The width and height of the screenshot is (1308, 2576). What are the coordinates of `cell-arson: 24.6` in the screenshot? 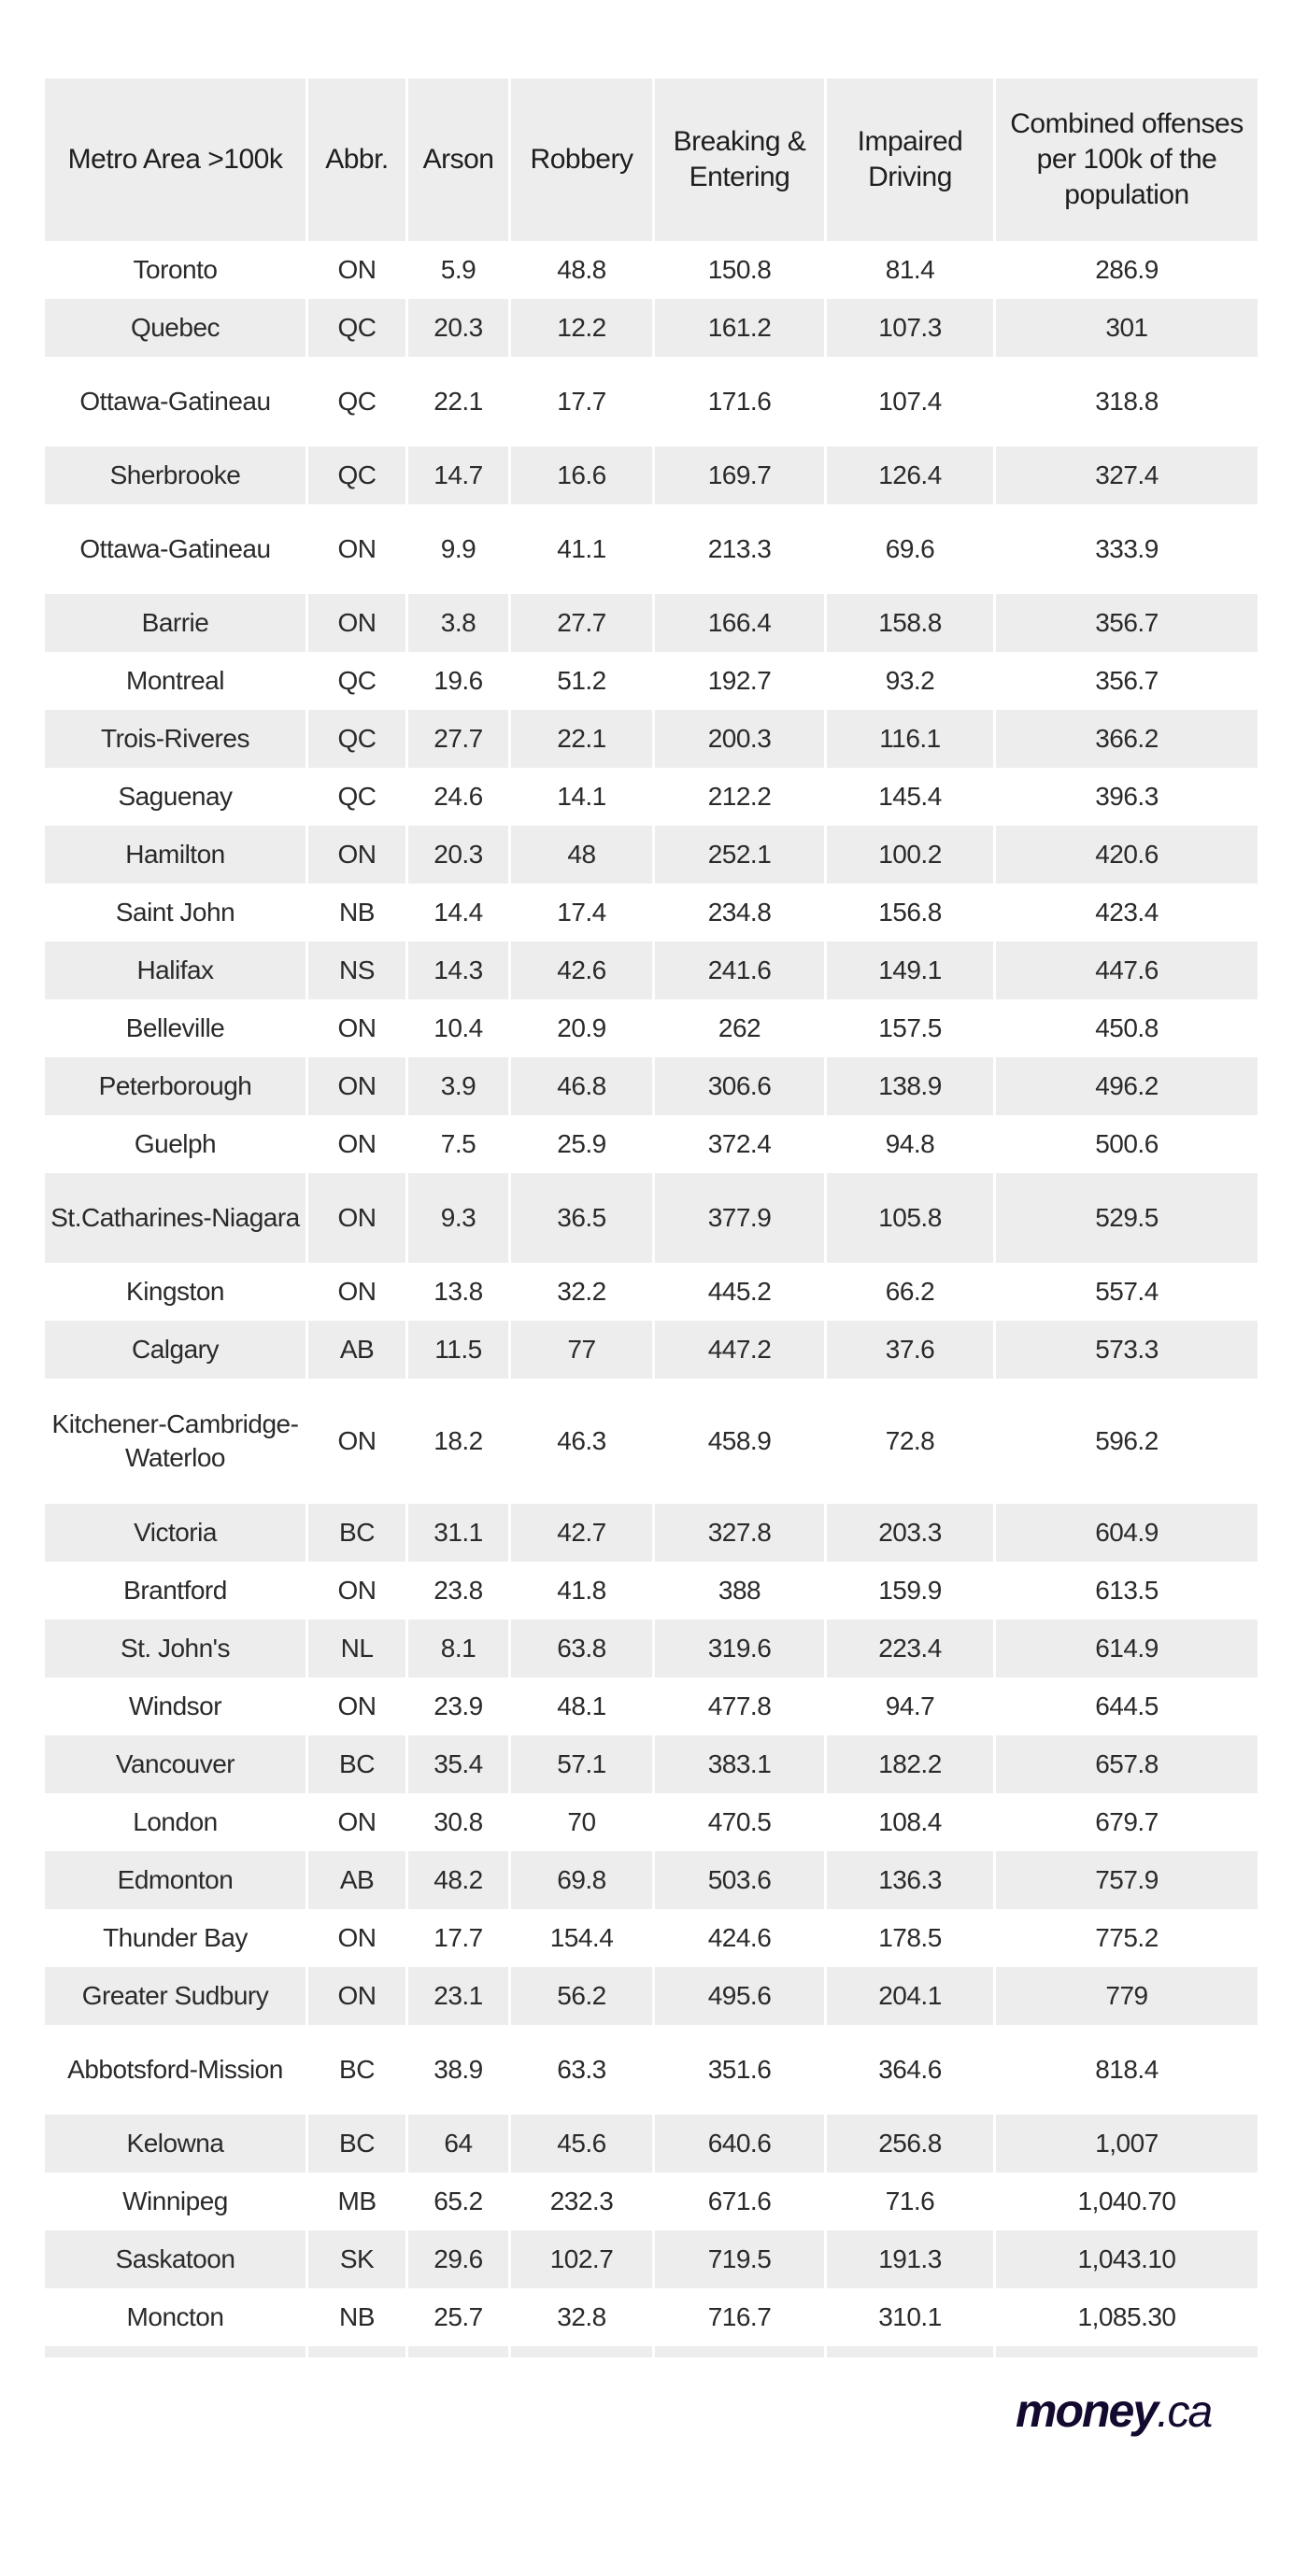 It's located at (460, 797).